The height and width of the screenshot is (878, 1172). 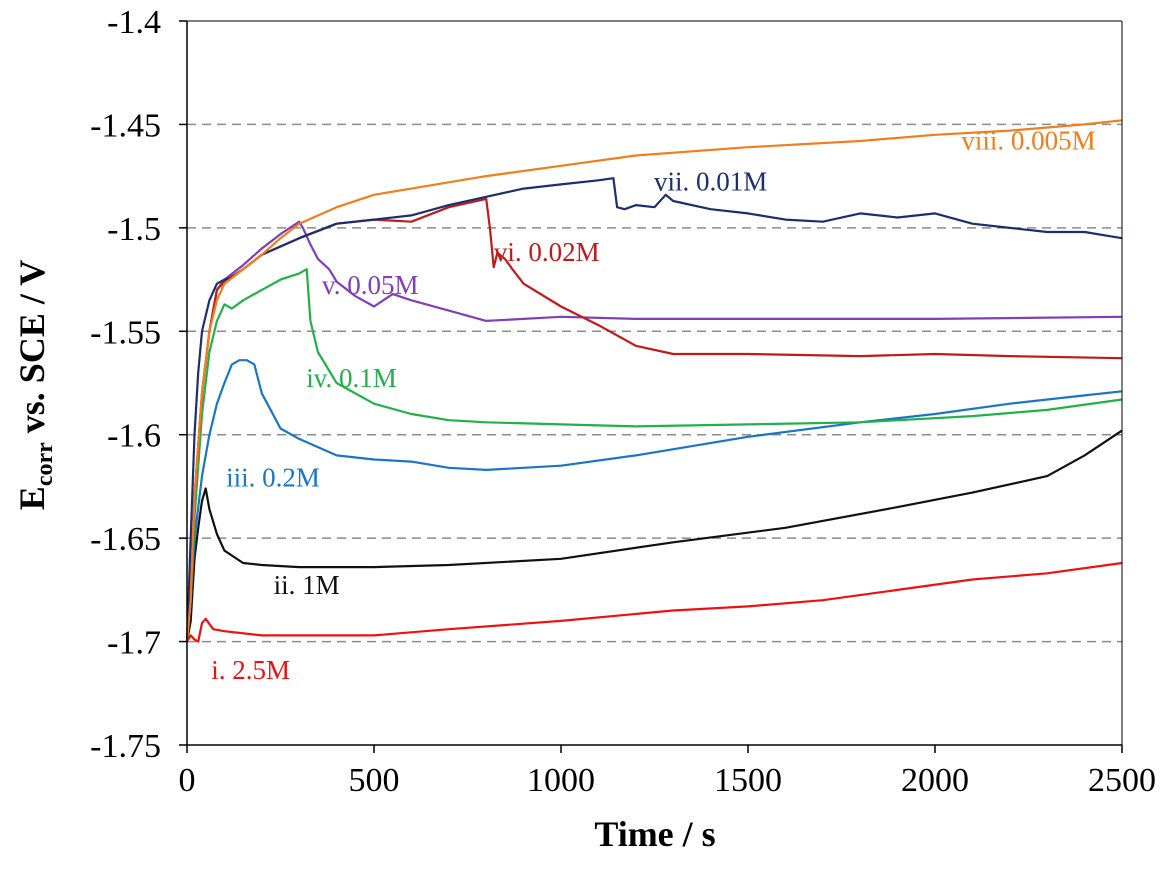 I want to click on y-axis-title-main: E, so click(x=32, y=498).